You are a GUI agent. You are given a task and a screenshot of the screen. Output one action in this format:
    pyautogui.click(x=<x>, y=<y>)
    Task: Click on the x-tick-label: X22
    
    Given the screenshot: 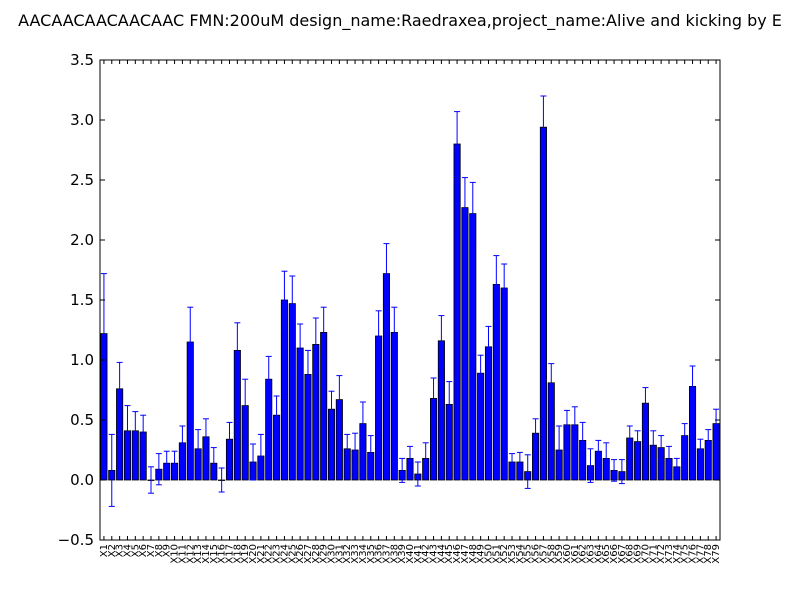 What is the action you would take?
    pyautogui.click(x=269, y=554)
    